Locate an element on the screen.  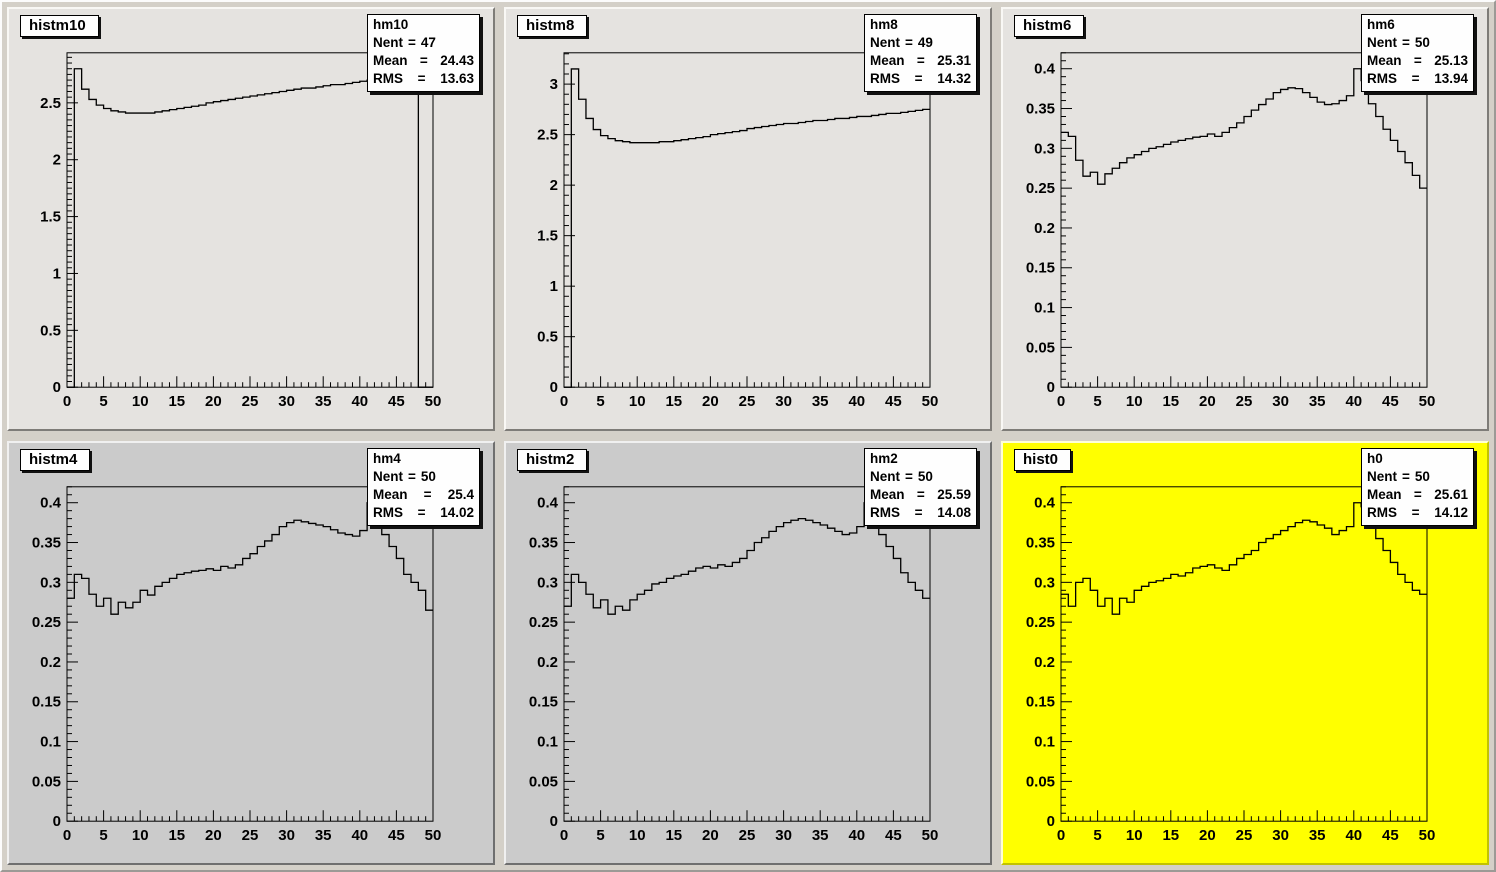
stats-rms-value: 13.94 is located at coordinates (1451, 78).